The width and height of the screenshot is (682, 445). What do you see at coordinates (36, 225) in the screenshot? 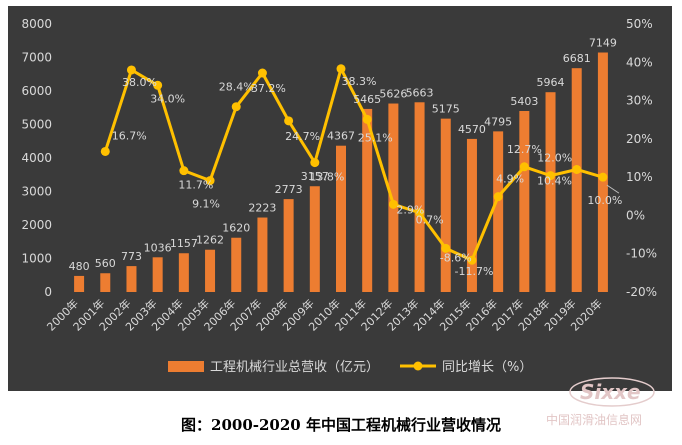
I see `left-tick-label: 2000` at bounding box center [36, 225].